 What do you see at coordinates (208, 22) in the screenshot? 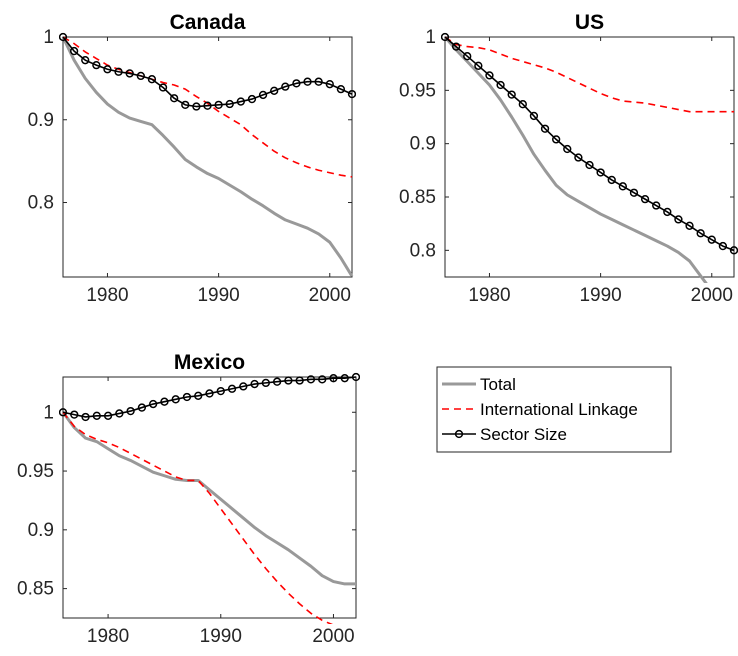
I see `chart-title: Canada` at bounding box center [208, 22].